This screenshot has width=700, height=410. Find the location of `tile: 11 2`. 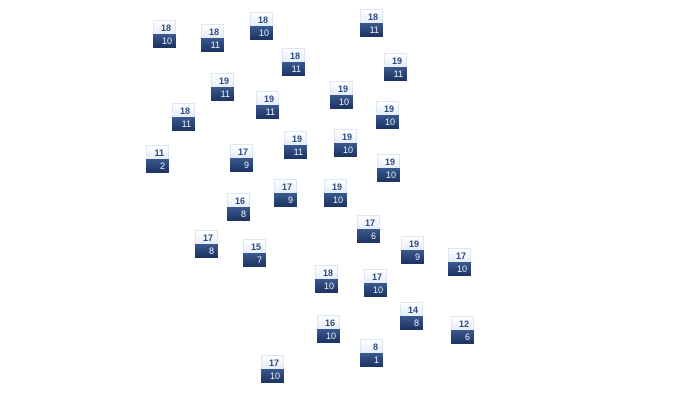

tile: 11 2 is located at coordinates (157, 159).